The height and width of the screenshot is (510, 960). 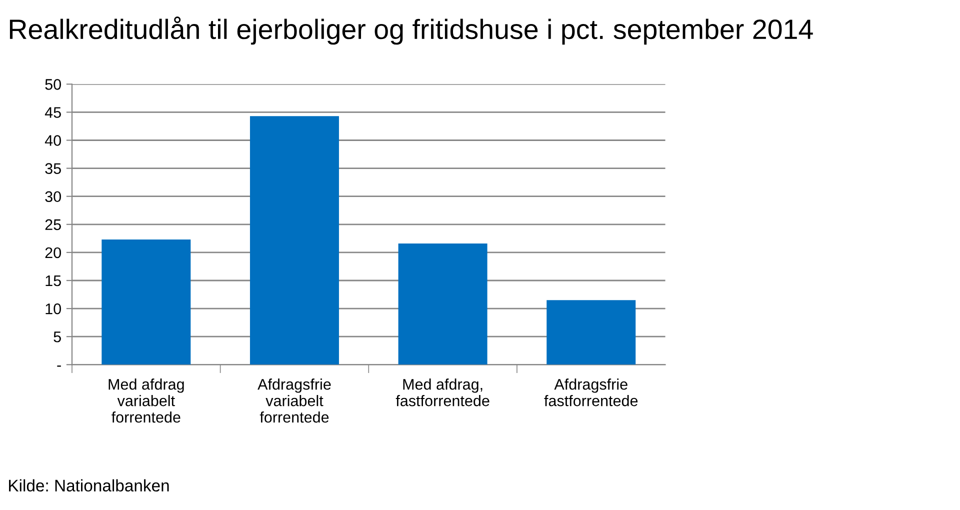 What do you see at coordinates (146, 400) in the screenshot?
I see `x-tick-label: Med afdrag variabelt forrentede` at bounding box center [146, 400].